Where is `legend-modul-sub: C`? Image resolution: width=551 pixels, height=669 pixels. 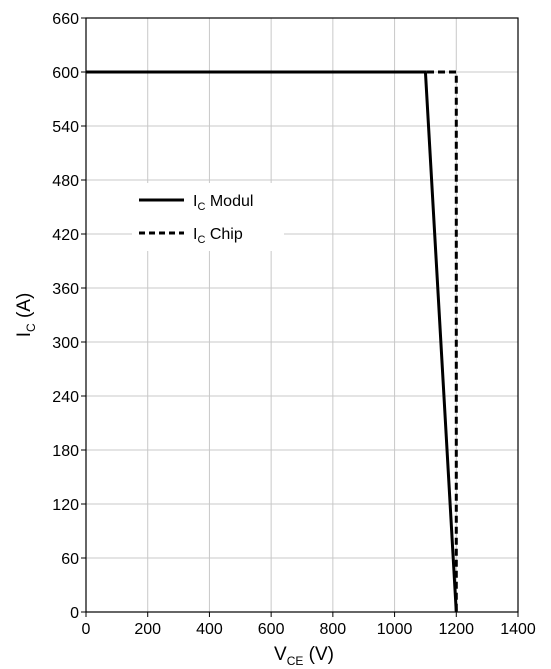 legend-modul-sub: C is located at coordinates (201, 207).